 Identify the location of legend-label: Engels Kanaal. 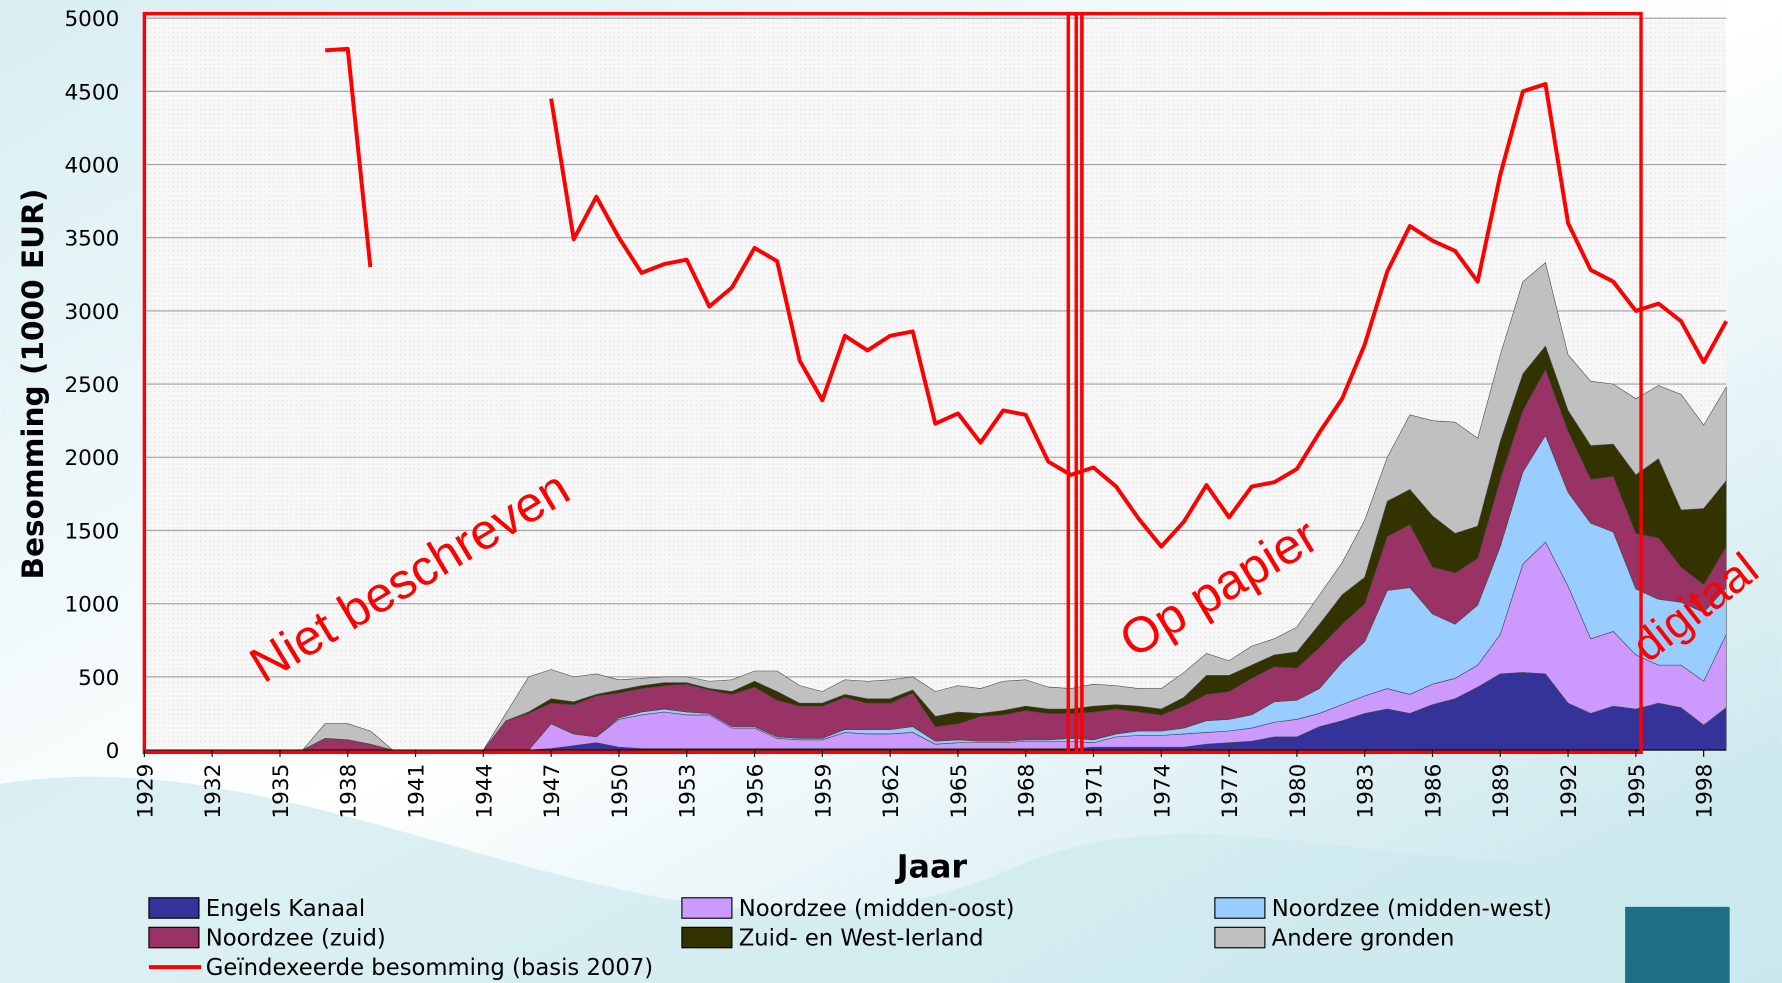
(286, 909).